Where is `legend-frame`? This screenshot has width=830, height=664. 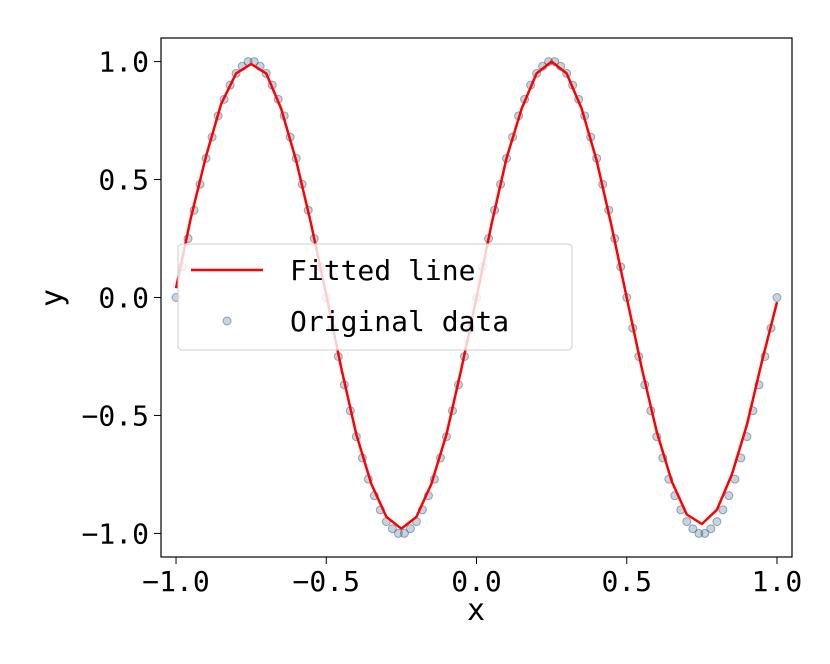
legend-frame is located at coordinates (375, 297).